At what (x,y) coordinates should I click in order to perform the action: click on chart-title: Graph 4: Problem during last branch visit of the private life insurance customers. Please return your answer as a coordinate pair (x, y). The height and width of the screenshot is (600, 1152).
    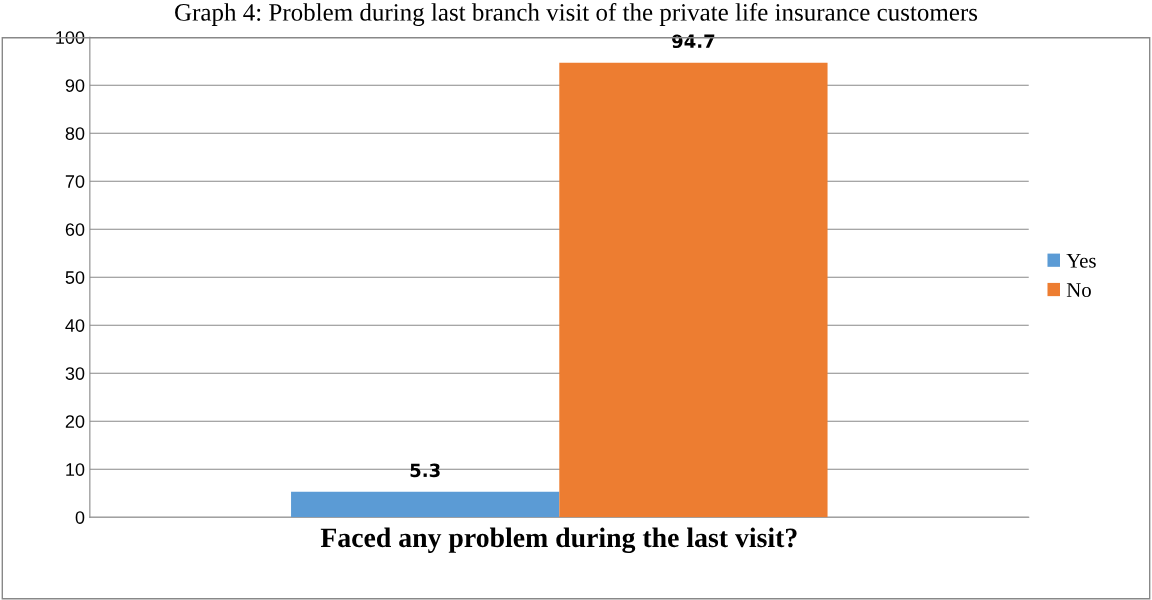
    Looking at the image, I should click on (576, 14).